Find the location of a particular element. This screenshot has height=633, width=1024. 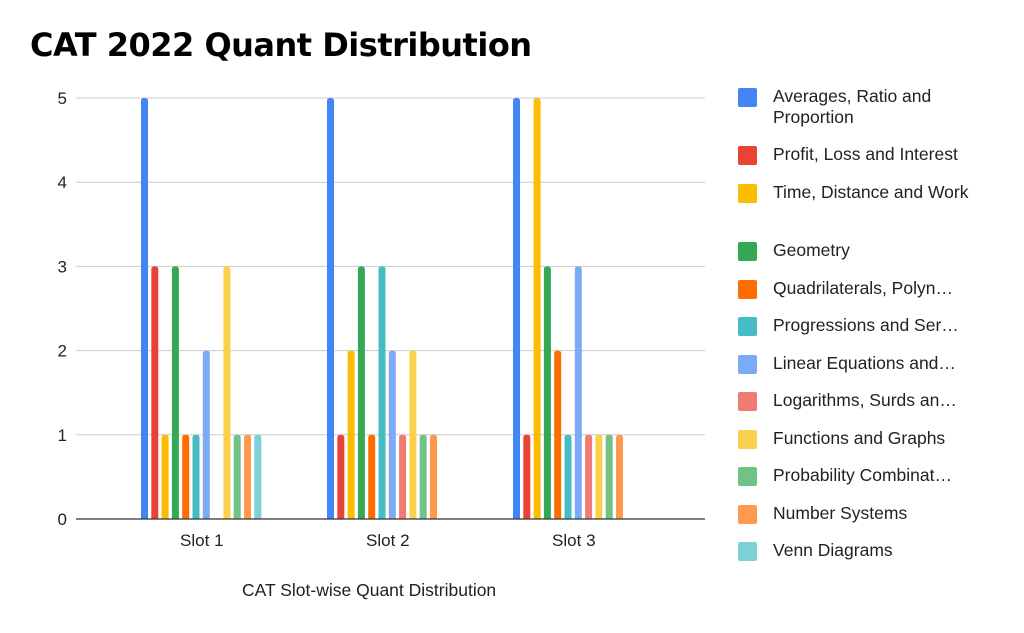

y-tick-label: 4 is located at coordinates (62, 182).